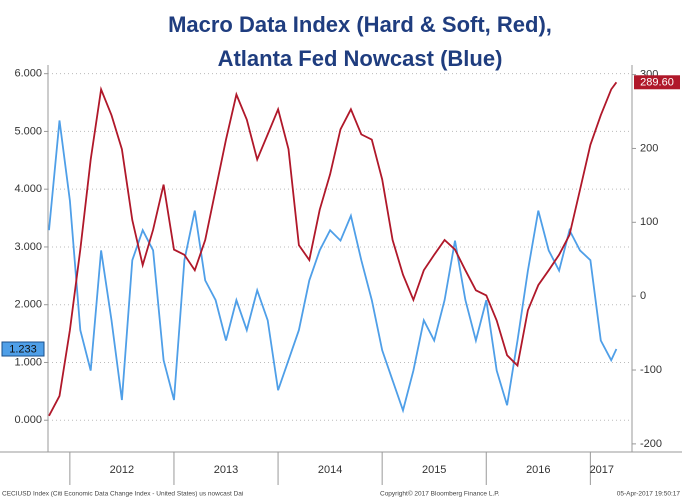 The image size is (682, 503). Describe the element at coordinates (538, 470) in the screenshot. I see `x-tick-label: 2016` at that location.